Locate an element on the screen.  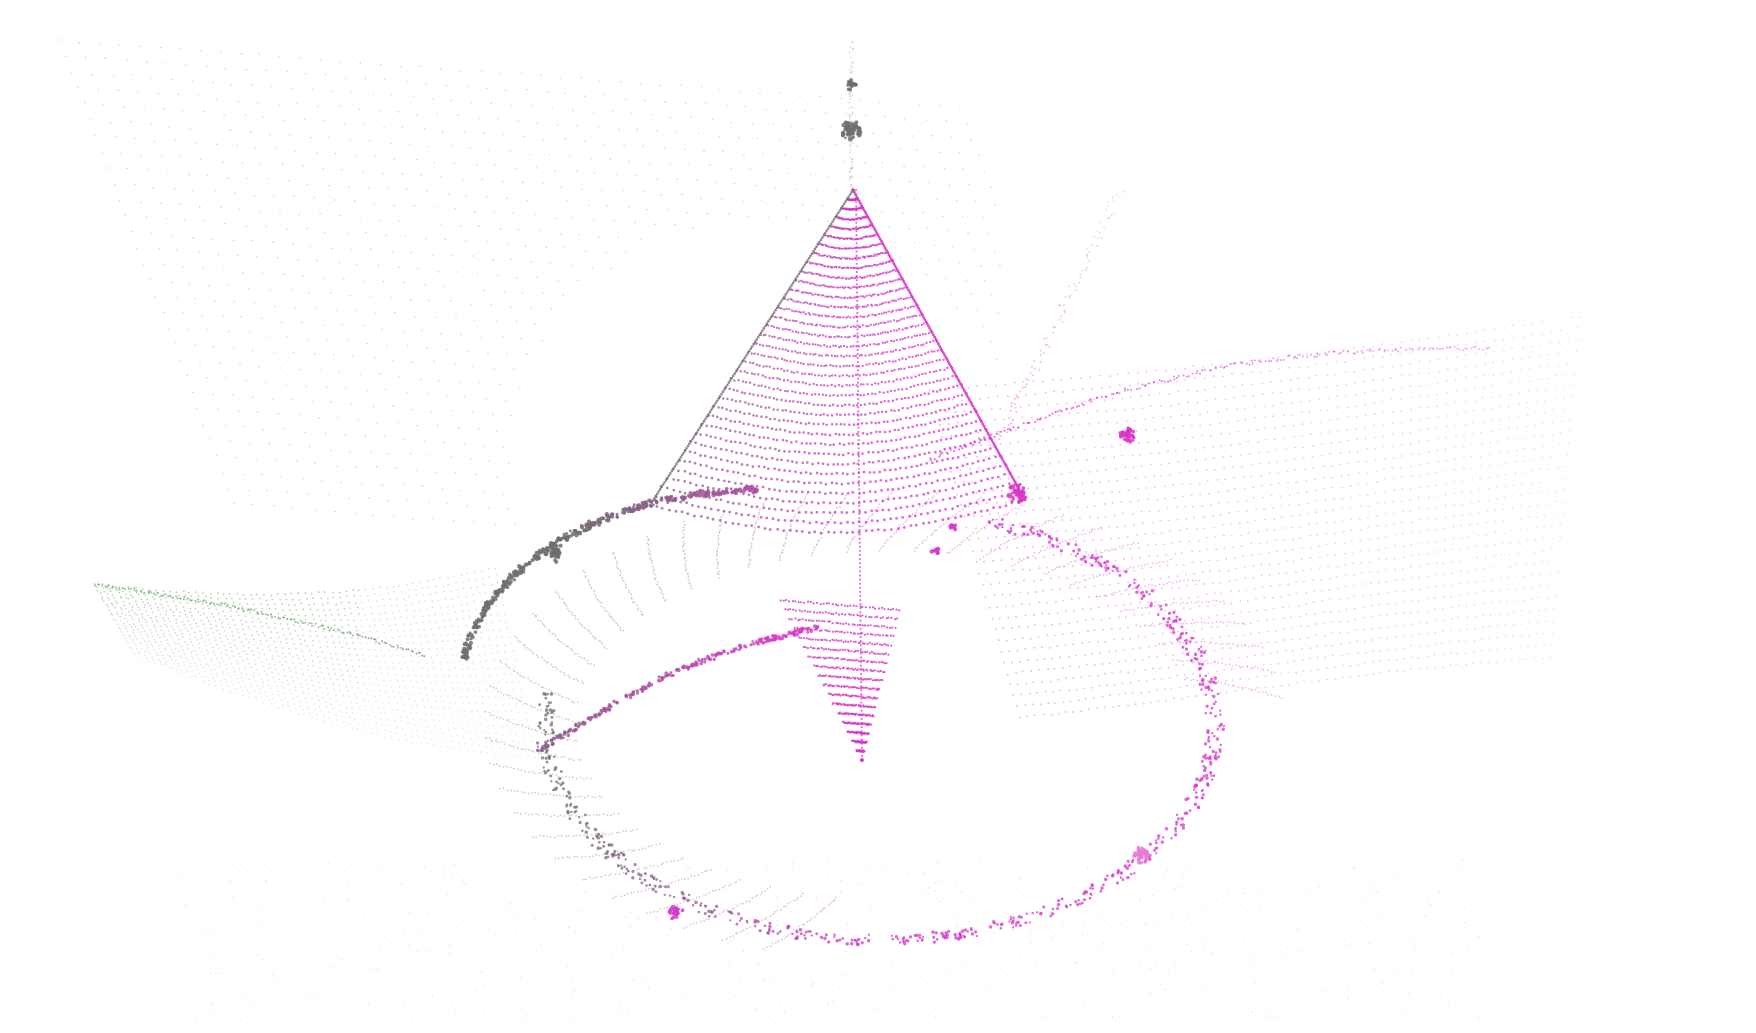
left-wing-points is located at coordinates (314, 663).